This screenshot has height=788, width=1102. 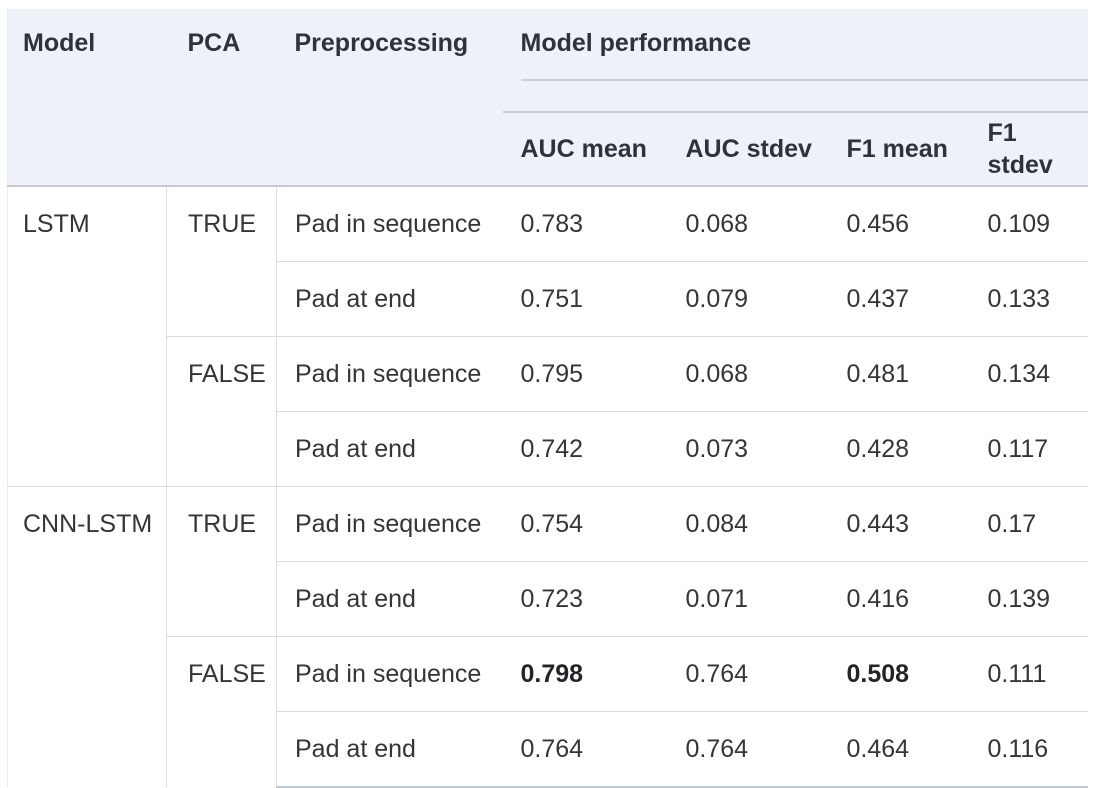 I want to click on header-auc-stdev: AUC stdev, so click(x=748, y=149).